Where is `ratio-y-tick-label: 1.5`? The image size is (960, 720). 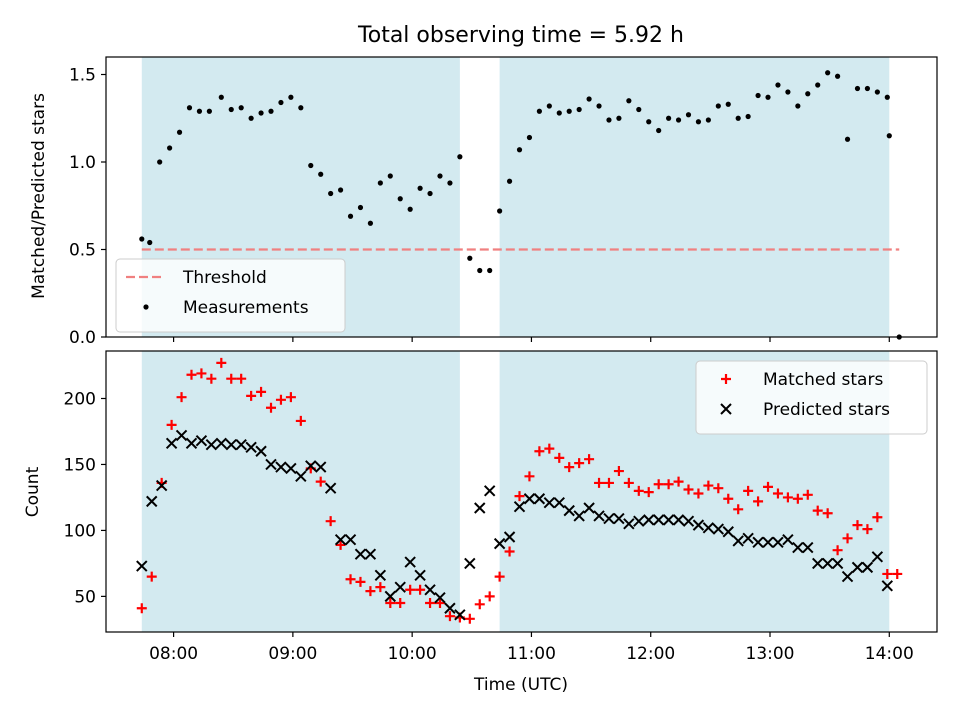 ratio-y-tick-label: 1.5 is located at coordinates (82, 76).